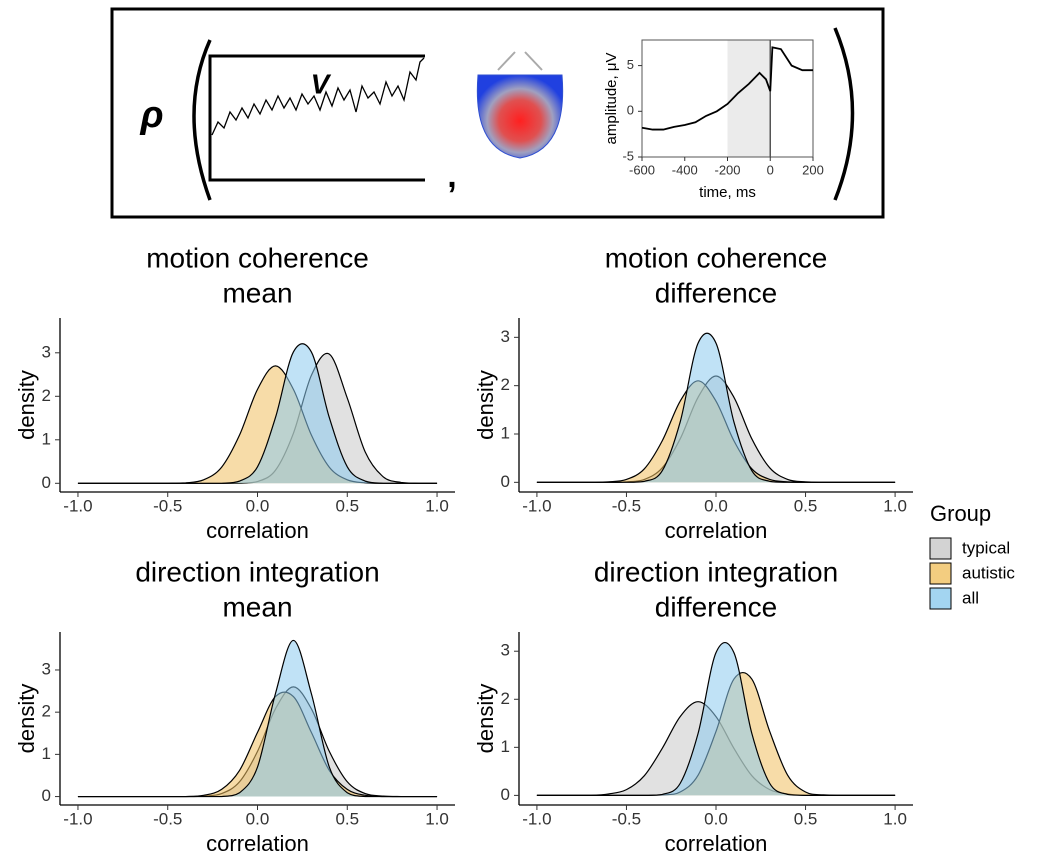 The height and width of the screenshot is (856, 1041). I want to click on x-axis-label: time, ms, so click(727, 192).